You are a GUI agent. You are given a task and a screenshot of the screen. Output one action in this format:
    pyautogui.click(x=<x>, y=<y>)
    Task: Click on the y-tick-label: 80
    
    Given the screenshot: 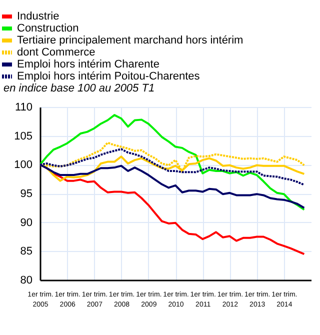 What is the action you would take?
    pyautogui.click(x=26, y=280)
    